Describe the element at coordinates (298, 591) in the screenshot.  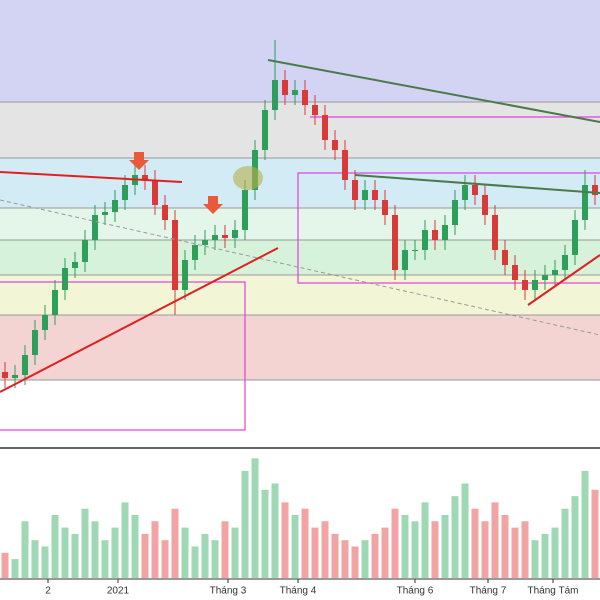
I see `x-tick-label: Tháng 4` at that location.